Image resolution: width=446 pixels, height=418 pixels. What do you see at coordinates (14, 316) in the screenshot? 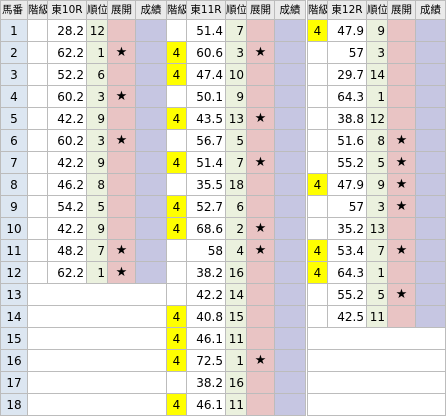
I see `horse-number: 14` at bounding box center [14, 316].